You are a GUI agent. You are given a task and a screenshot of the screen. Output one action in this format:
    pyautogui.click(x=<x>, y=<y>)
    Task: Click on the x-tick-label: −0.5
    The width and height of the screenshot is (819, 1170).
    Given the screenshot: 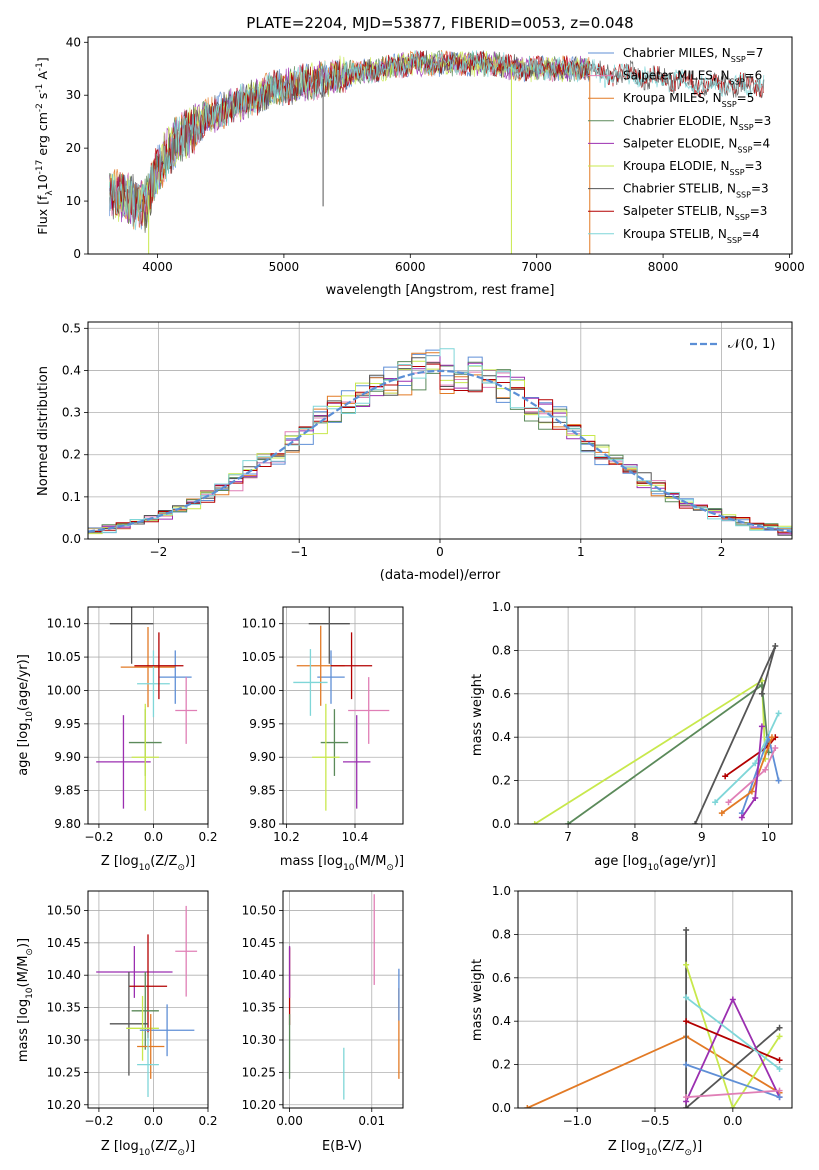 What is the action you would take?
    pyautogui.click(x=654, y=1121)
    